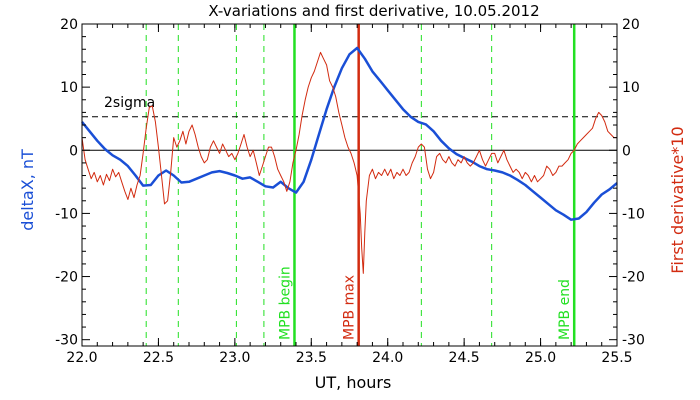 This screenshot has width=700, height=400. What do you see at coordinates (633, 214) in the screenshot?
I see `y-tick-label-right-2: -10` at bounding box center [633, 214].